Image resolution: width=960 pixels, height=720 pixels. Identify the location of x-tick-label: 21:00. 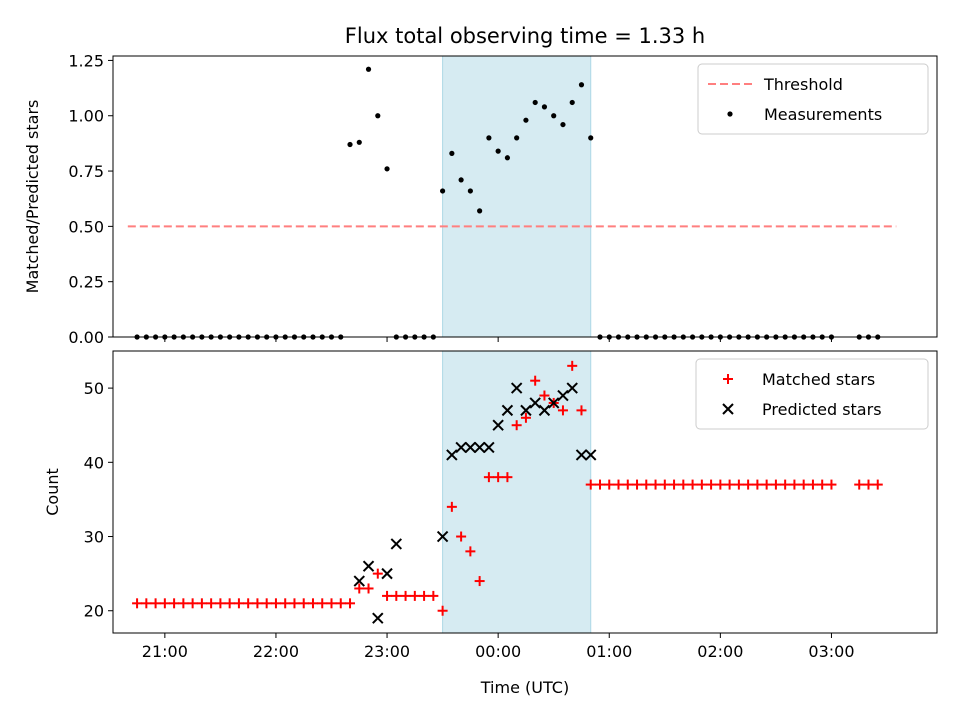
(165, 651).